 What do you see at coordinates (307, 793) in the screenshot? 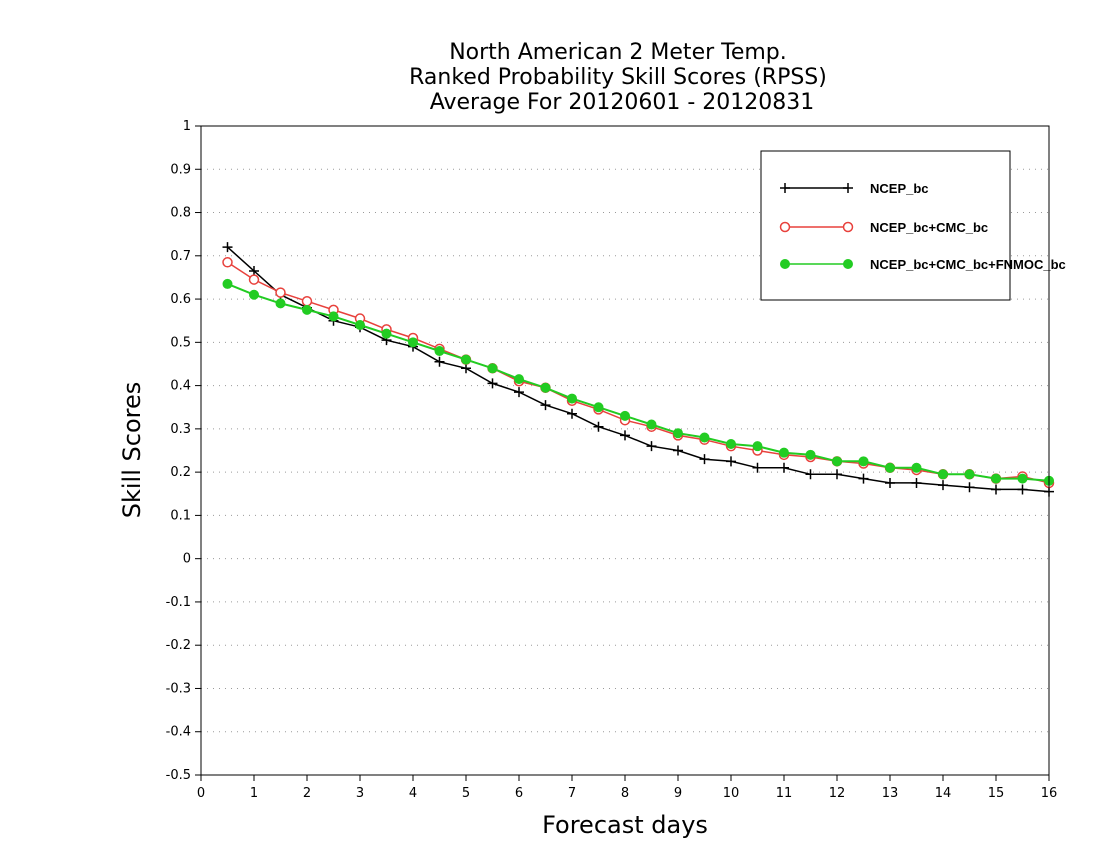
I see `x-tick-label: 2` at bounding box center [307, 793].